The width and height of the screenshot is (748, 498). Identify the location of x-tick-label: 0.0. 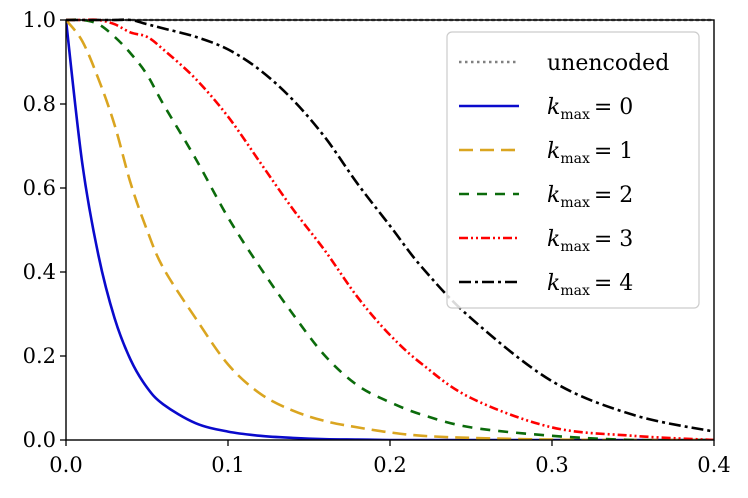
(65, 465).